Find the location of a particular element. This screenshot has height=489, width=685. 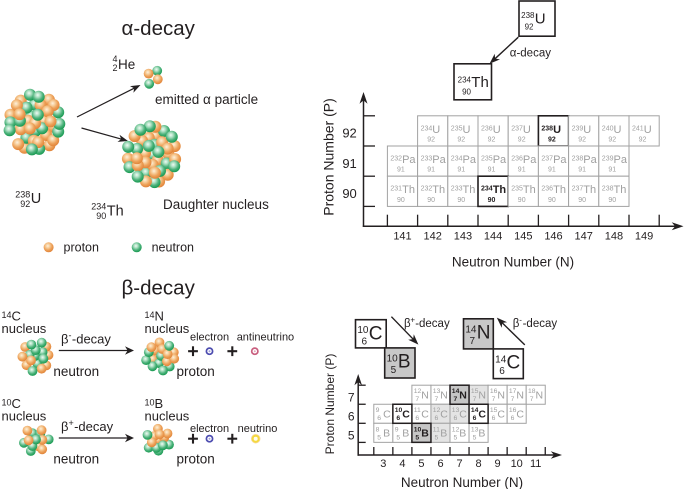

svg-text: 4 is located at coordinates (114, 59).